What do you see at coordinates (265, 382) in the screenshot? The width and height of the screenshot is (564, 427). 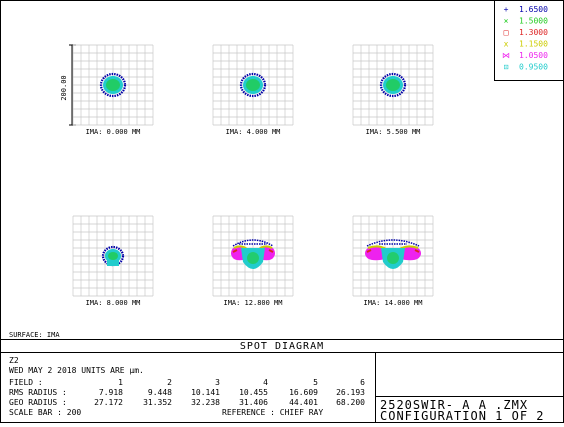 I see `field-value: 4` at bounding box center [265, 382].